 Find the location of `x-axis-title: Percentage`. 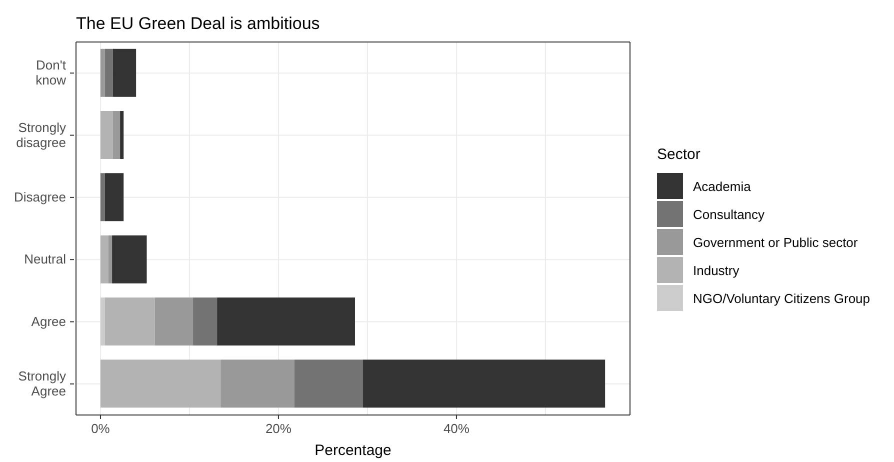

x-axis-title: Percentage is located at coordinates (353, 450).